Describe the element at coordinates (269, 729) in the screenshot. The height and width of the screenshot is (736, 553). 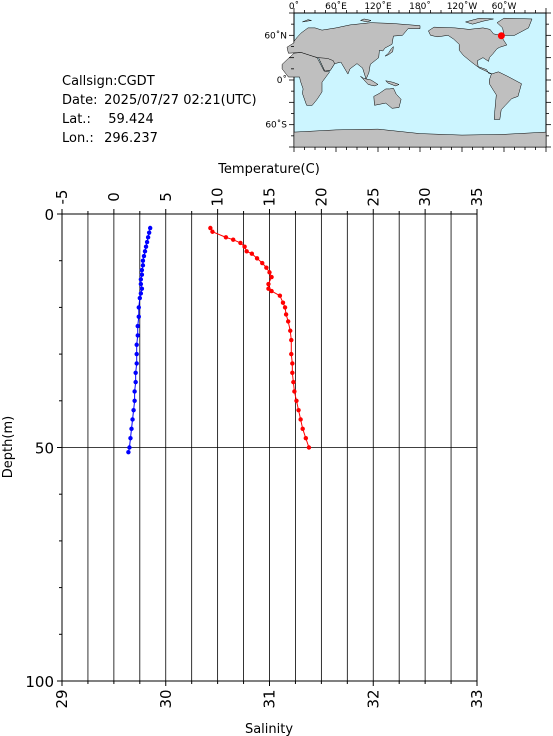
I see `salinity-axis-label: Salinity` at that location.